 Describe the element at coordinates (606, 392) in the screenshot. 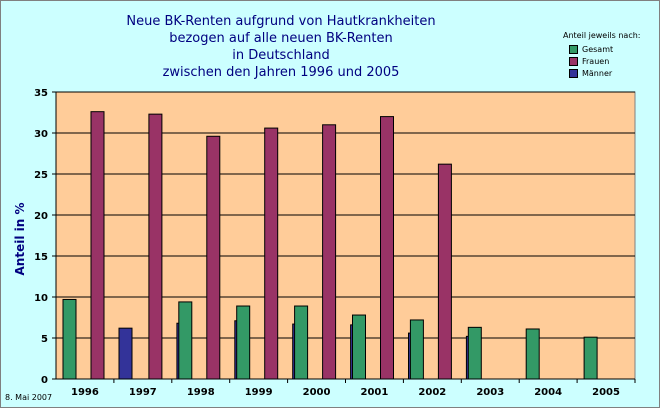

I see `x-tick-label: 2005` at that location.